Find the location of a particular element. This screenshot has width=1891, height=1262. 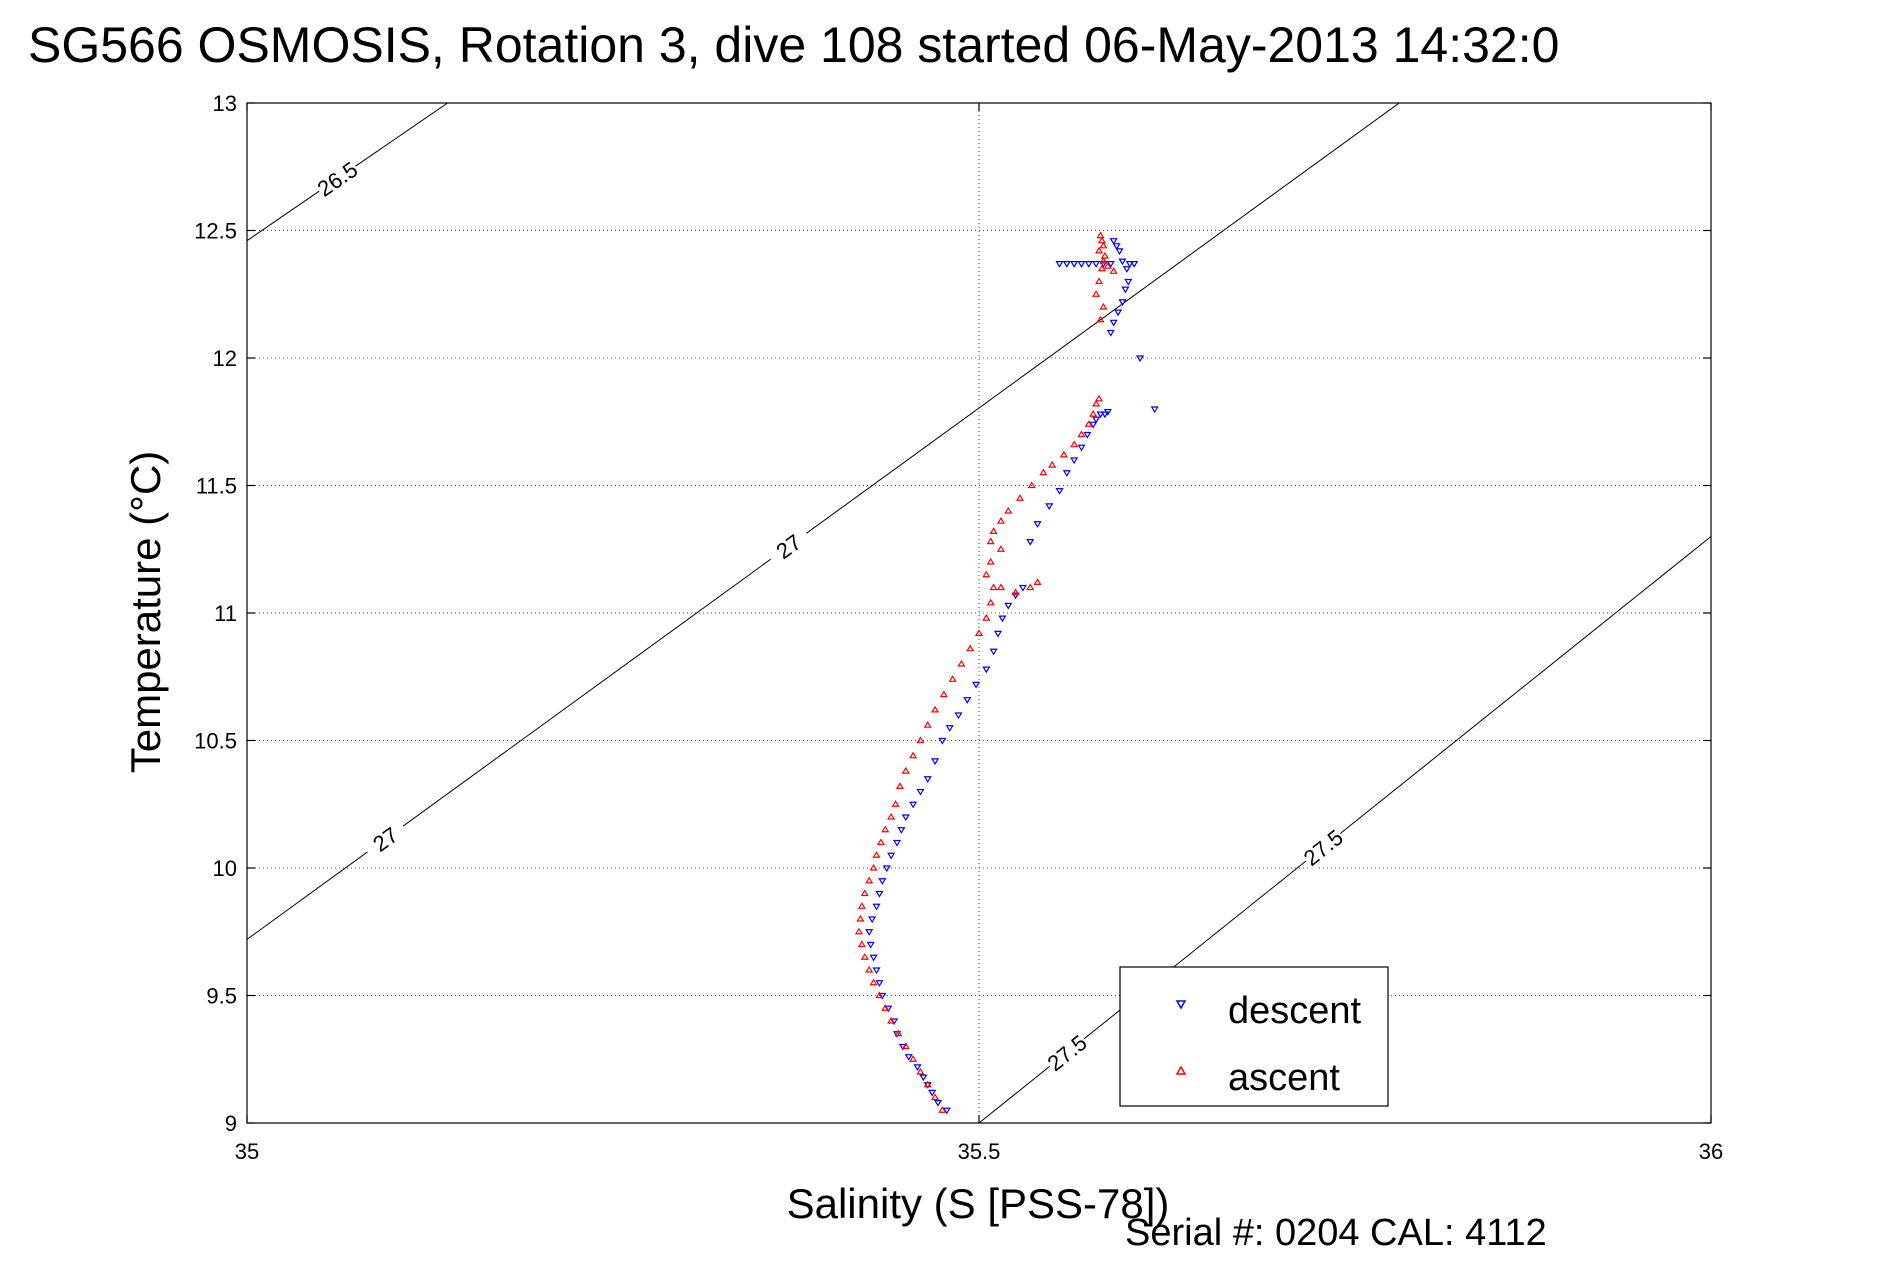

x-tick-label: 35.5 is located at coordinates (979, 1151).